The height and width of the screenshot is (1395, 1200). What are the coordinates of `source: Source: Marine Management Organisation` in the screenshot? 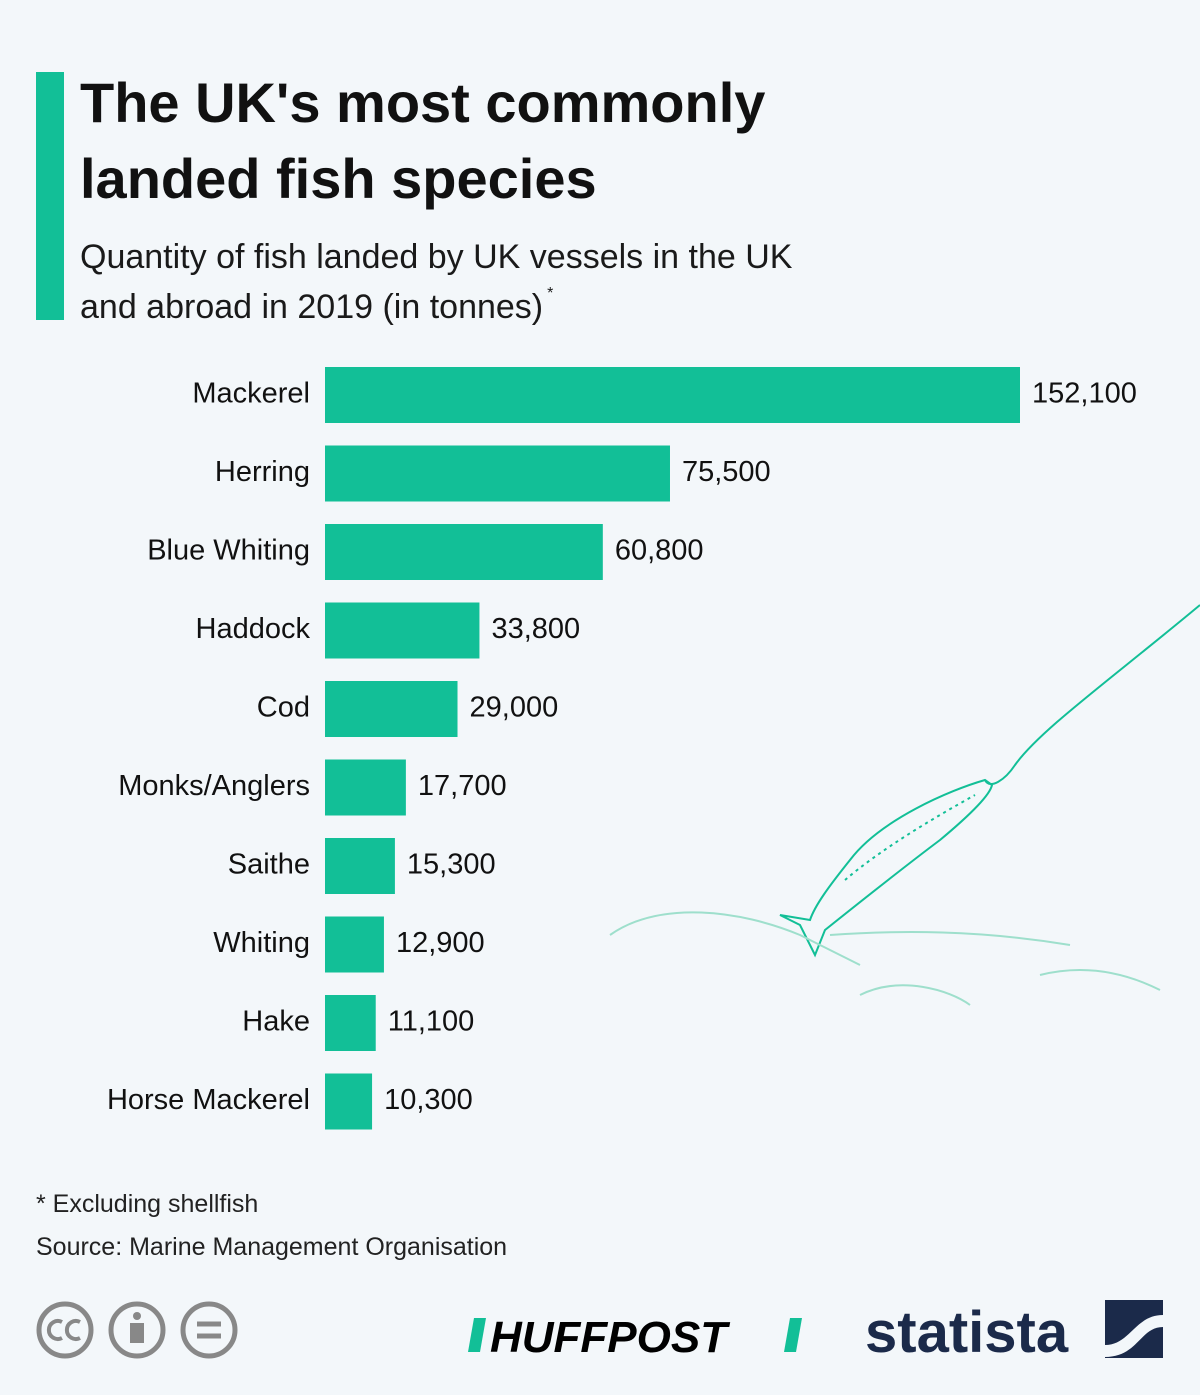 It's located at (271, 1247).